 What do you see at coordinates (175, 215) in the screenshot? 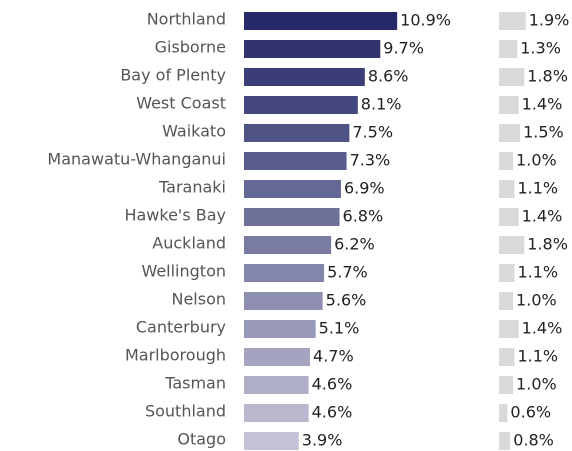
I see `category-label: Hawke's Bay` at bounding box center [175, 215].